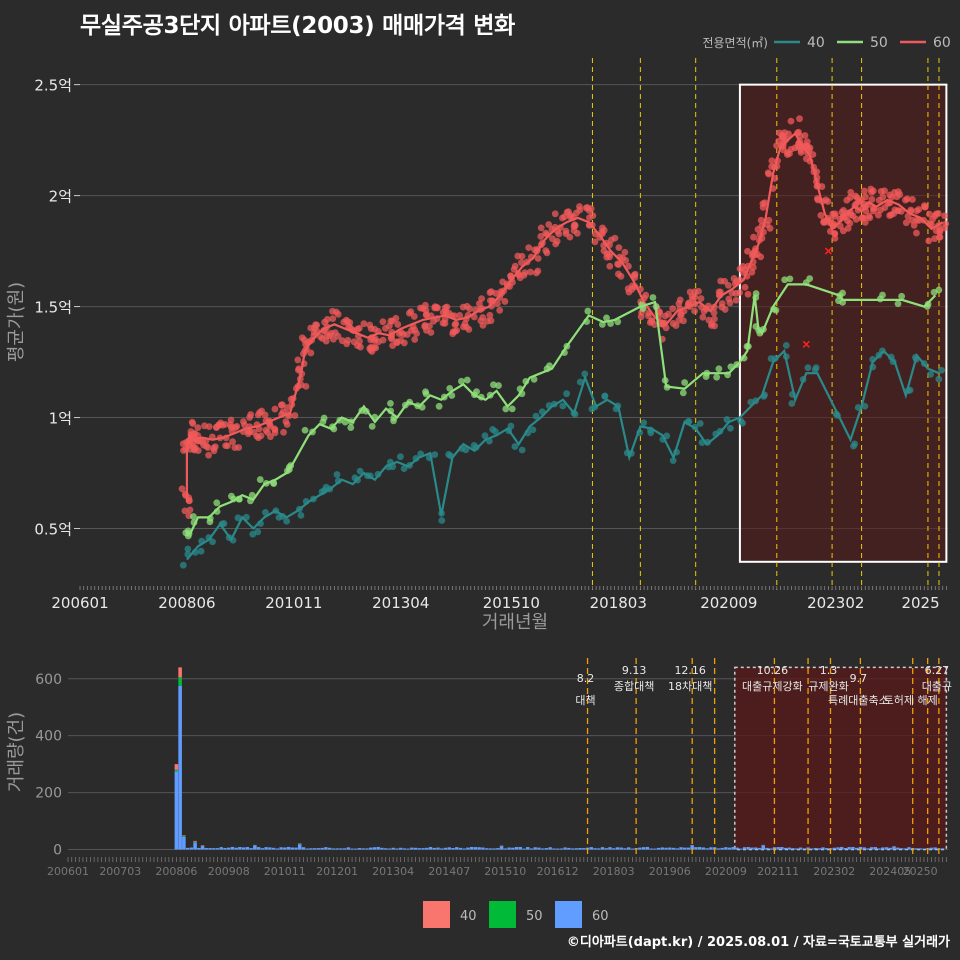  I want to click on policy-label: 토허제 해제, so click(911, 700).